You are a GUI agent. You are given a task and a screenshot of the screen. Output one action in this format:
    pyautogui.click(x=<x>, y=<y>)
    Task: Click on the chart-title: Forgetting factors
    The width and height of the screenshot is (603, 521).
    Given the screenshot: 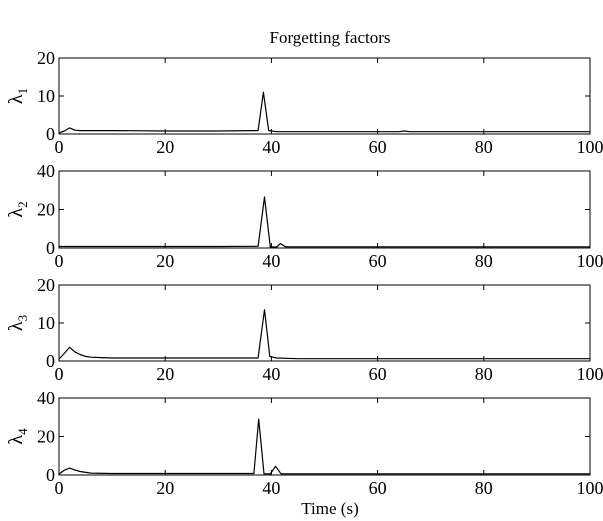 What is the action you would take?
    pyautogui.click(x=329, y=37)
    